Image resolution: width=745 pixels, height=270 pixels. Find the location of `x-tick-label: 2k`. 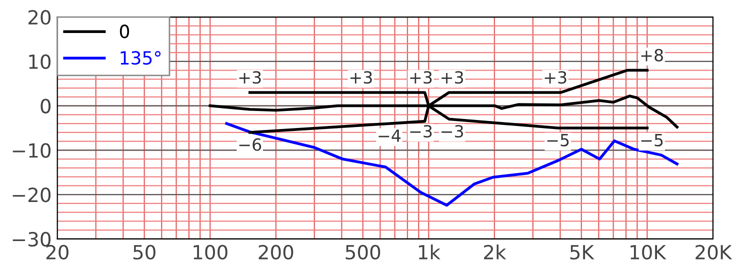

x-tick-label: 2k is located at coordinates (495, 252).